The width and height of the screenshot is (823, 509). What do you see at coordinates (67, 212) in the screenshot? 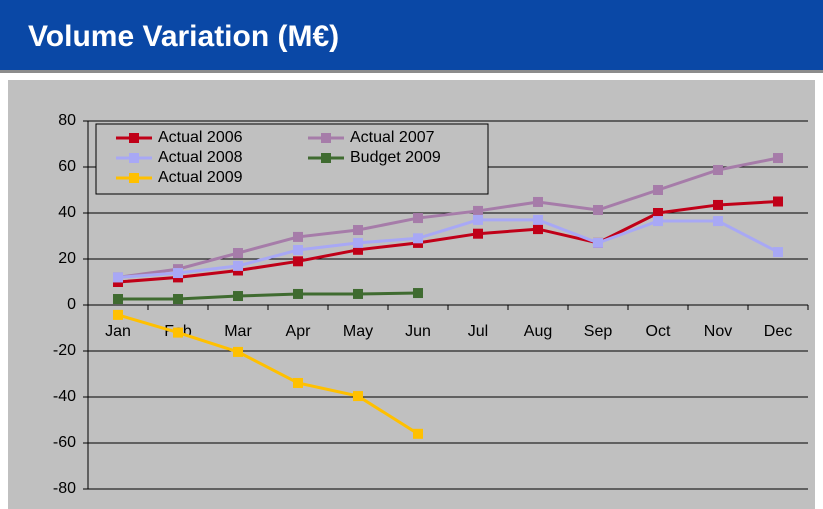
I see `y-tick-label: 40` at bounding box center [67, 212].